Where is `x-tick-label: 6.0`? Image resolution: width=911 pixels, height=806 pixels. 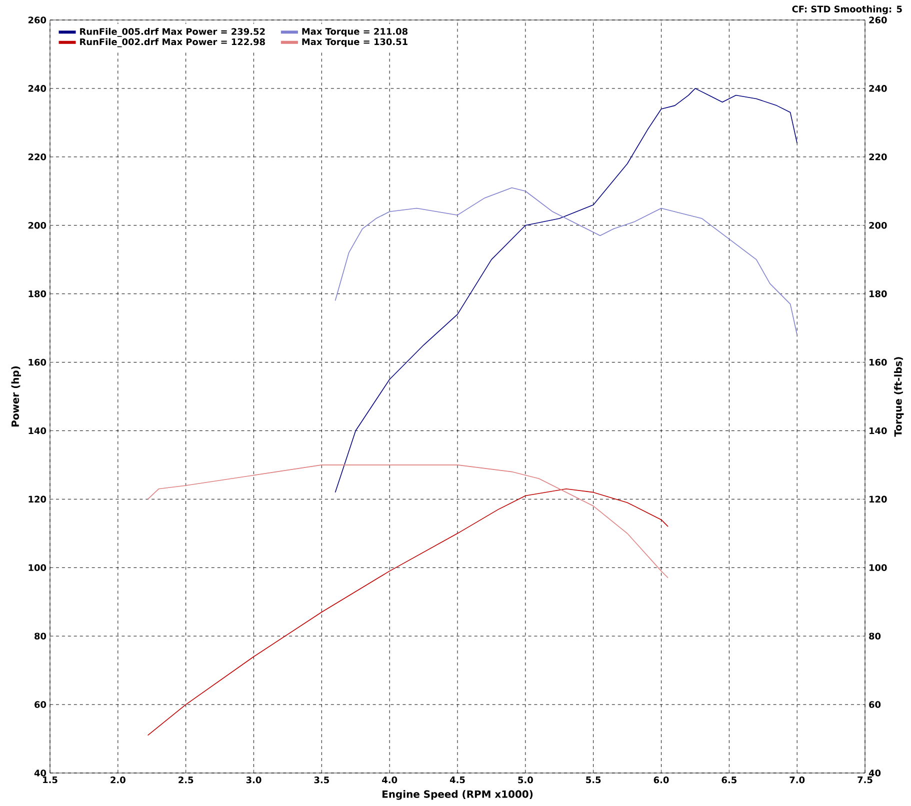 x-tick-label: 6.0 is located at coordinates (661, 780).